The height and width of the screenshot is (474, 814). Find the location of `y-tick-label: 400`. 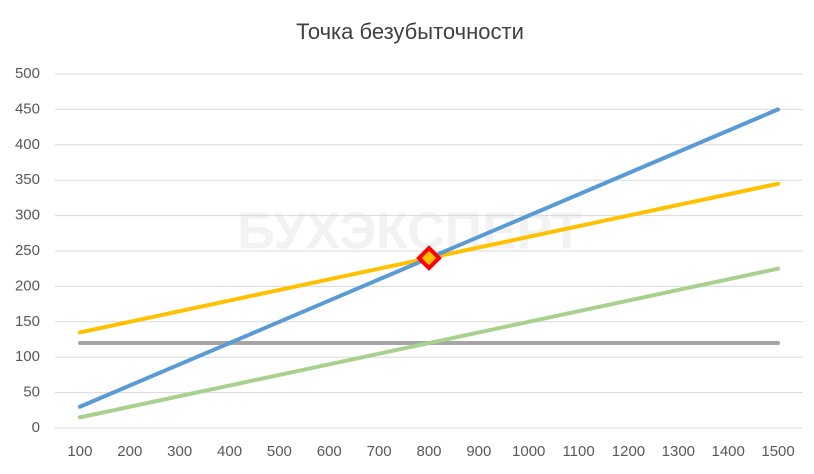

y-tick-label: 400 is located at coordinates (27, 144).